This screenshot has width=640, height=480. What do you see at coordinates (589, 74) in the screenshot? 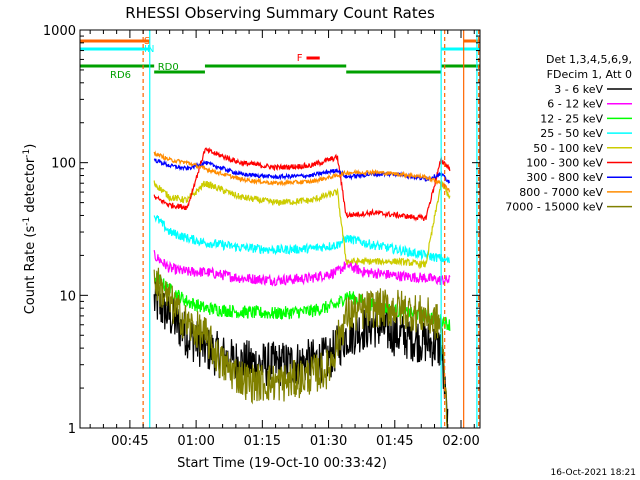
I see `legend-header-line-2: FDecim 1, Att 0` at bounding box center [589, 74].